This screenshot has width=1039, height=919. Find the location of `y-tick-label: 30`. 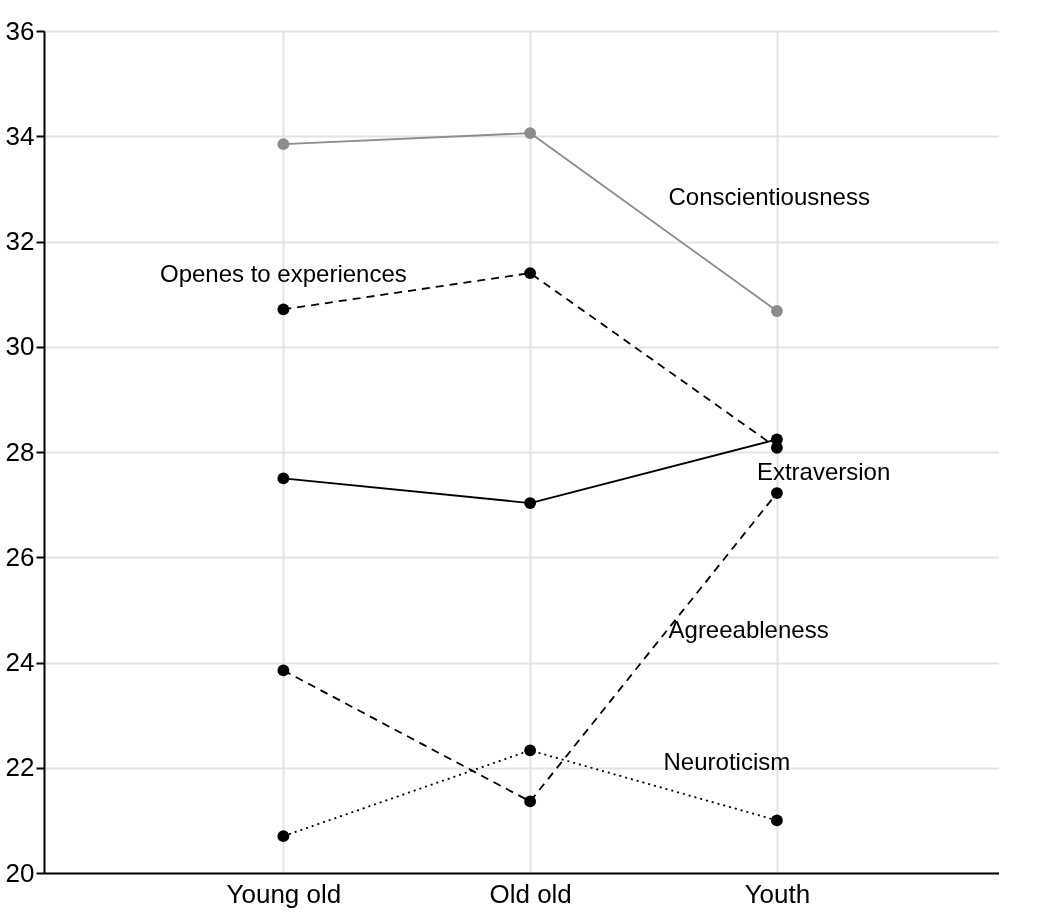

y-tick-label: 30 is located at coordinates (20, 346).